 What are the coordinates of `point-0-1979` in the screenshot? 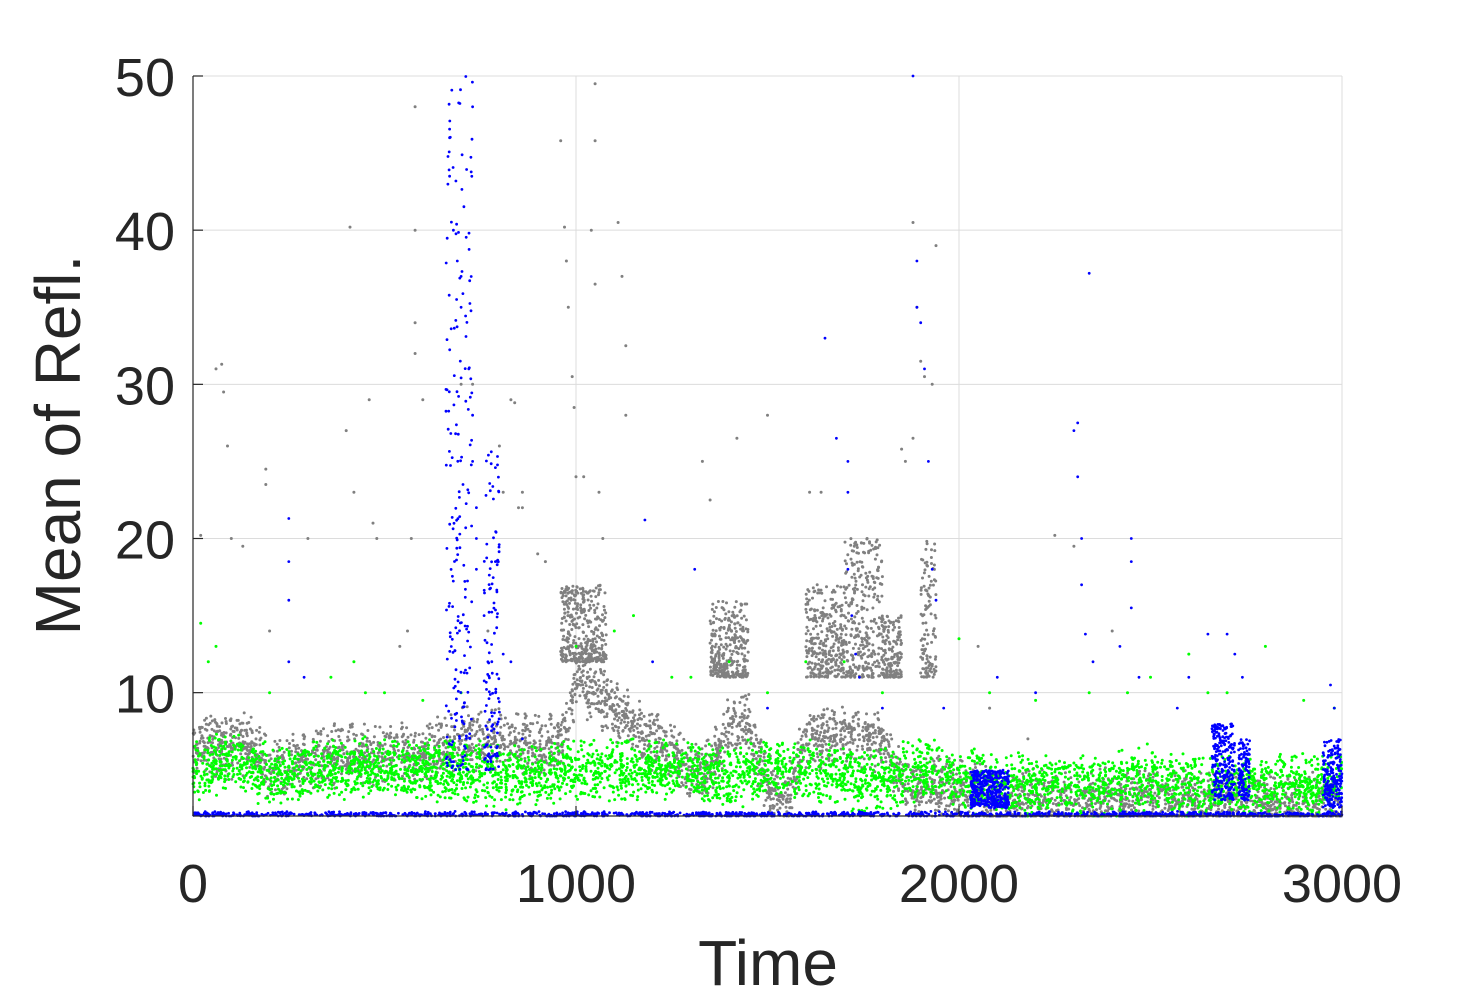 It's located at (293, 734).